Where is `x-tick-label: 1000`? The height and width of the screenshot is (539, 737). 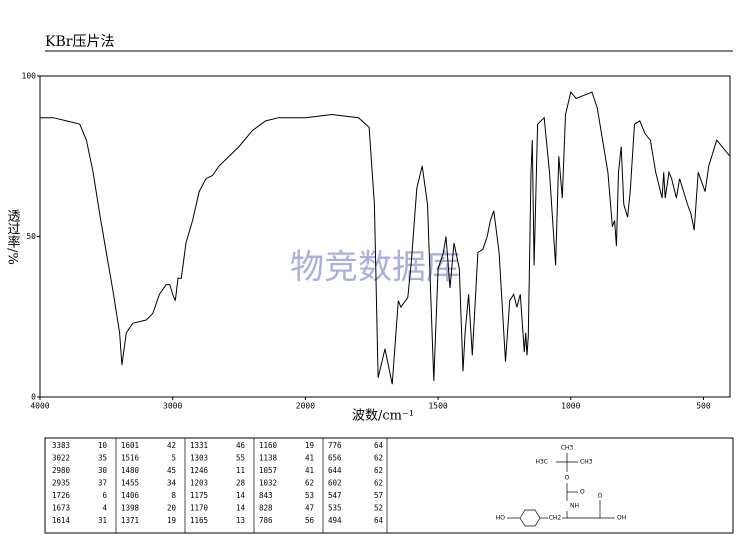 x-tick-label: 1000 is located at coordinates (570, 406).